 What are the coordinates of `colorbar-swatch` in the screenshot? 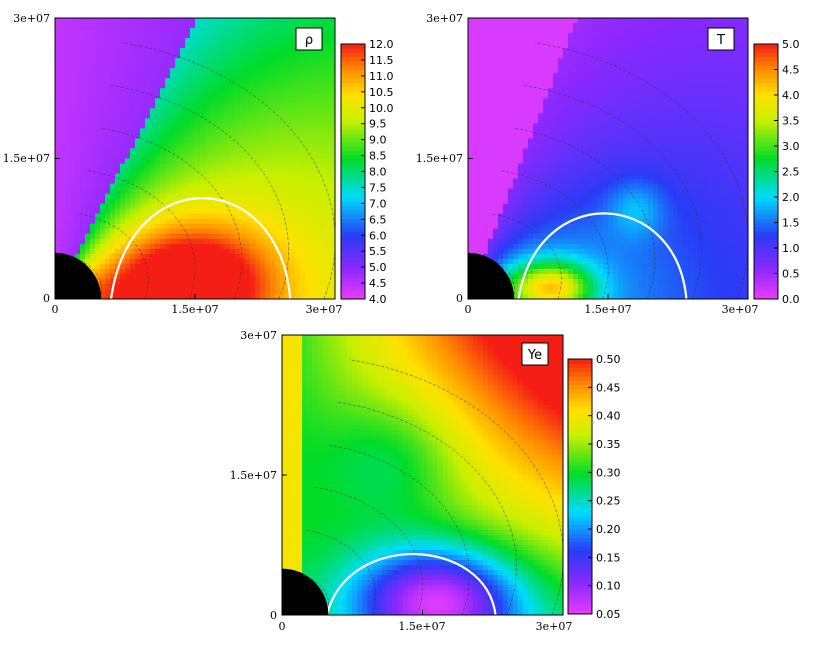 It's located at (353, 191).